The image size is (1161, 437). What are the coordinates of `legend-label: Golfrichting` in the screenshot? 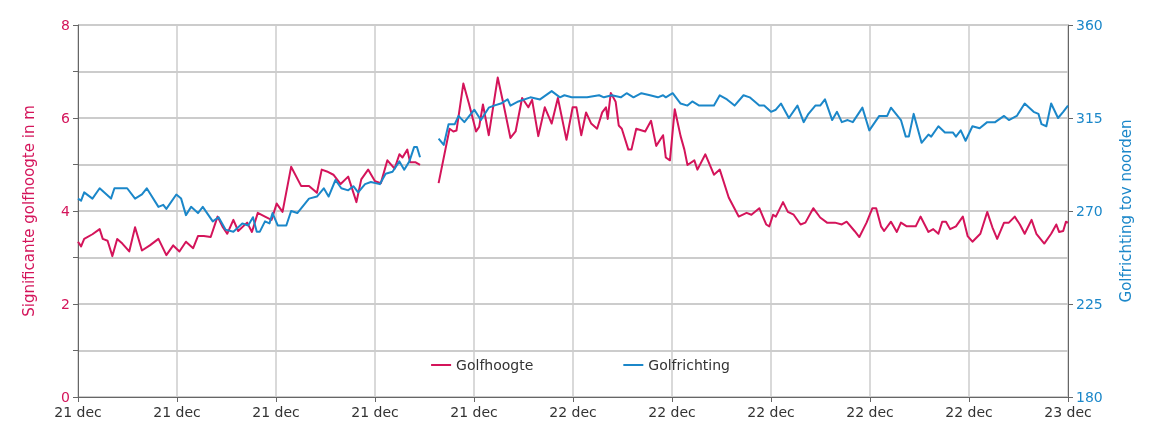 It's located at (689, 365).